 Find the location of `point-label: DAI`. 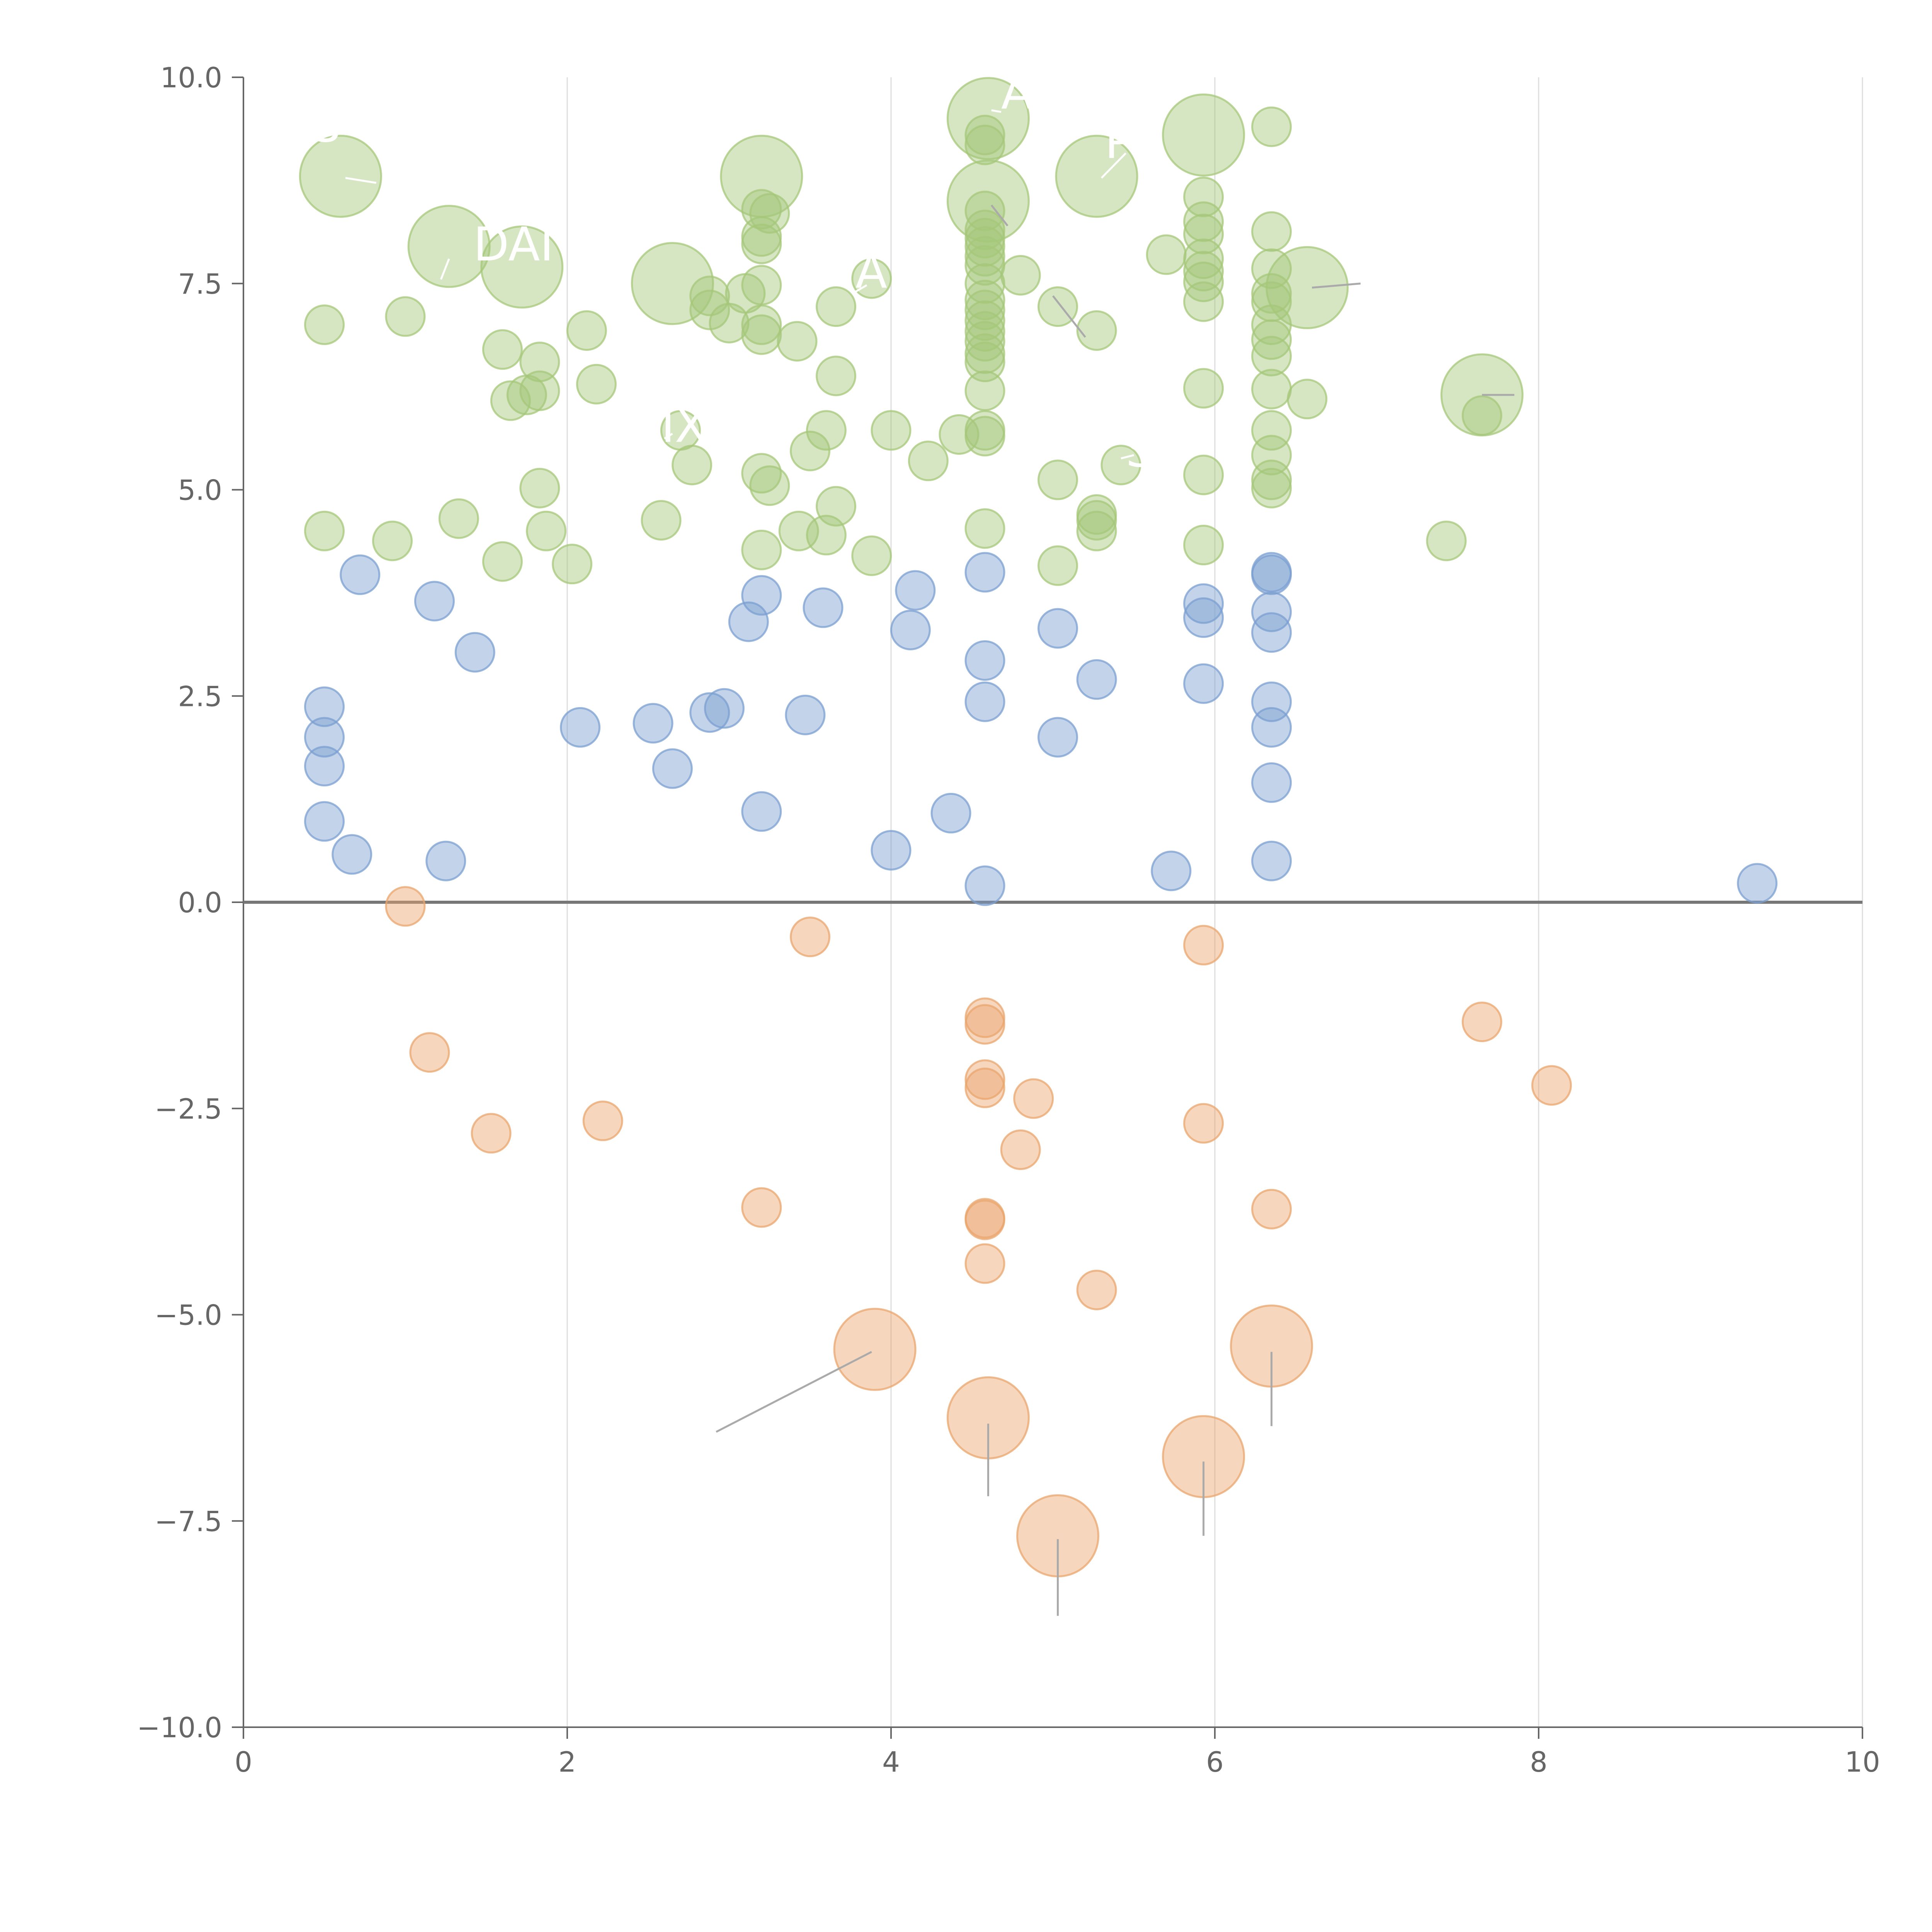

point-label: DAI is located at coordinates (514, 245).